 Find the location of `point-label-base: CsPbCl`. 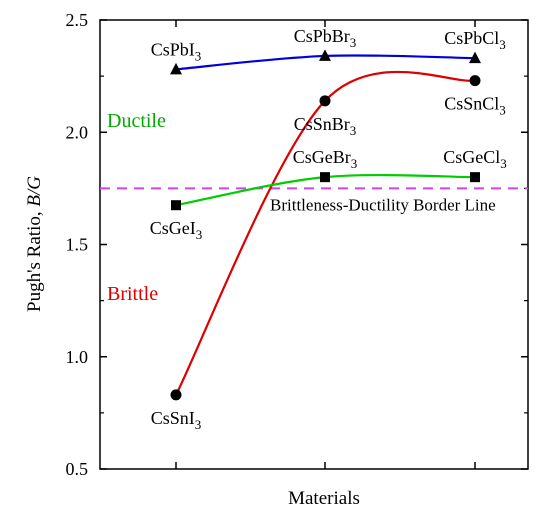

point-label-base: CsPbCl is located at coordinates (471, 38).